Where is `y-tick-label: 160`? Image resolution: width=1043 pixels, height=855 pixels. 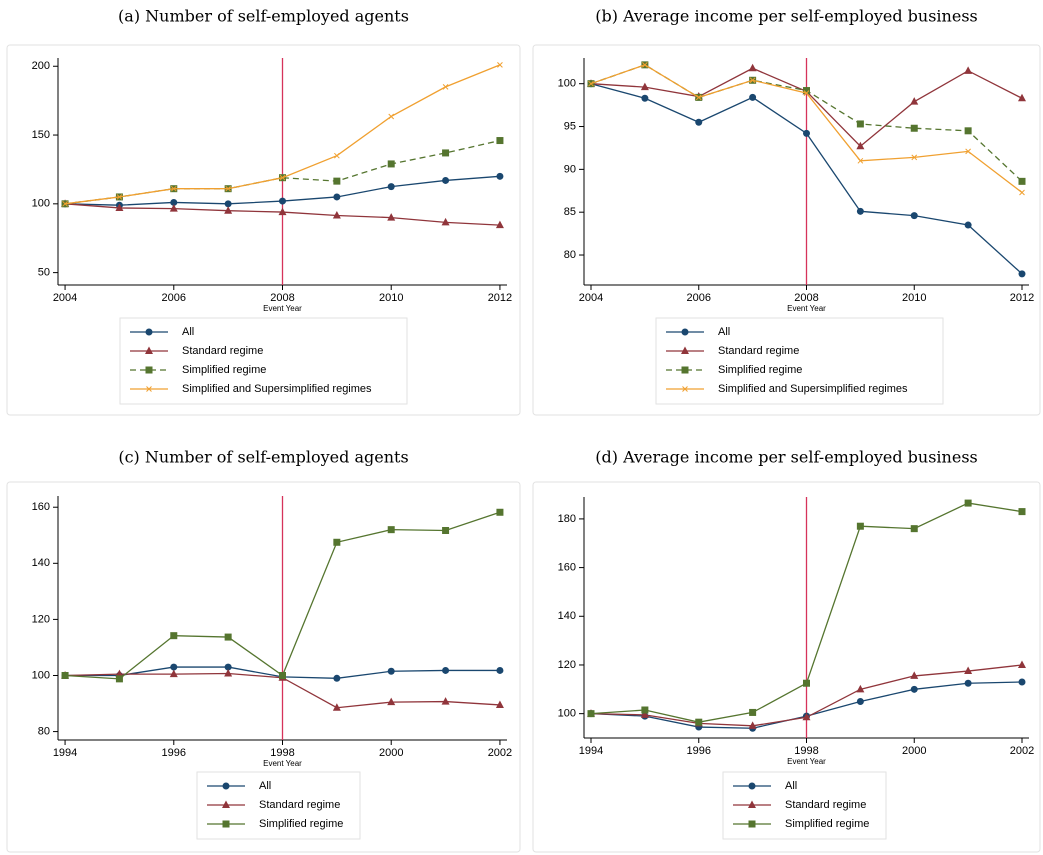
y-tick-label: 160 is located at coordinates (41, 507).